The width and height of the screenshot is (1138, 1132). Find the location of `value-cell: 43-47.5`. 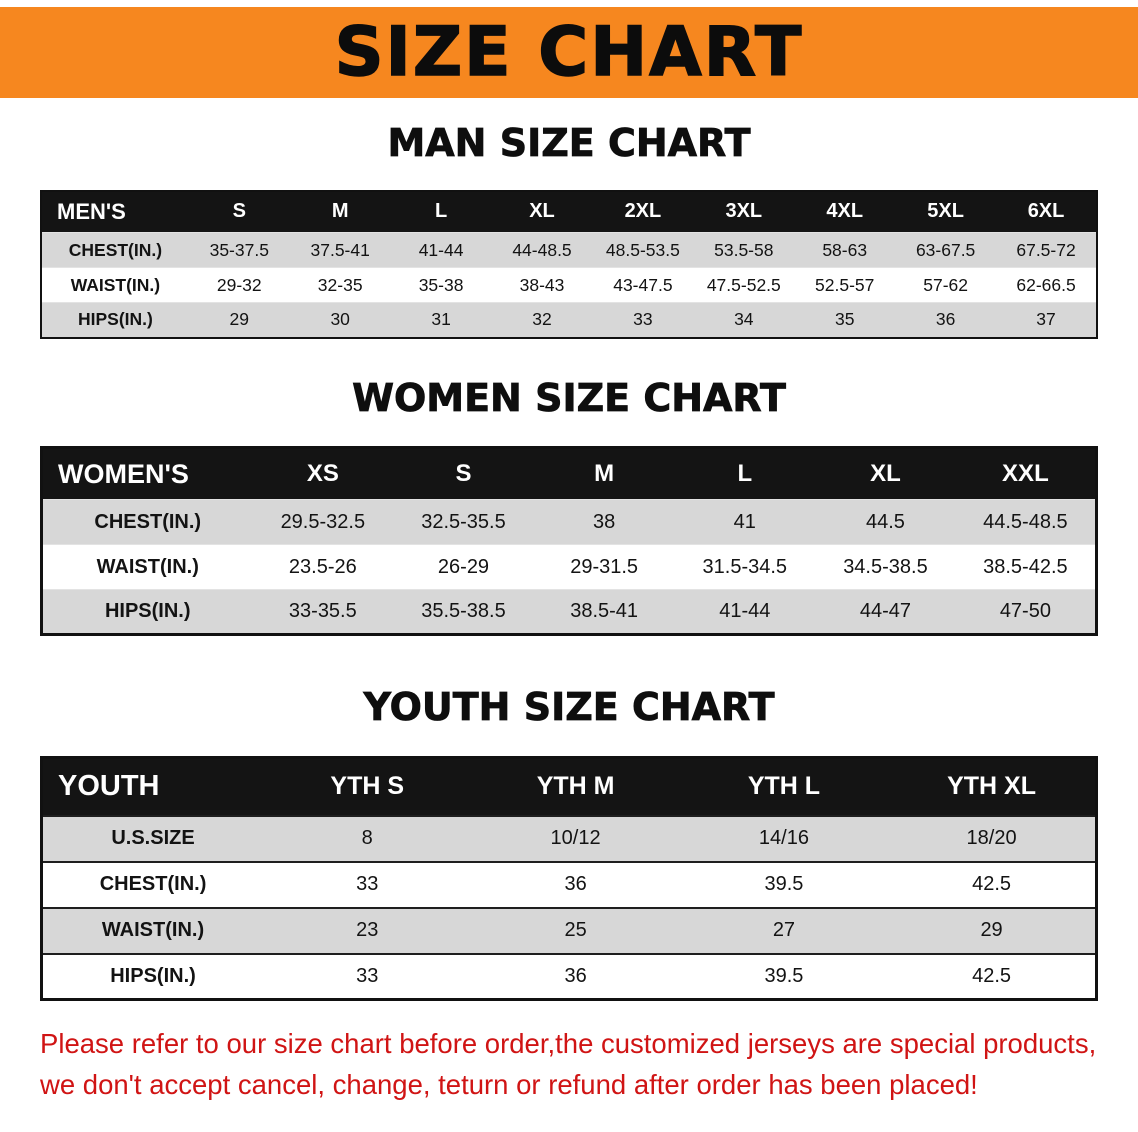

value-cell: 43-47.5 is located at coordinates (643, 284).